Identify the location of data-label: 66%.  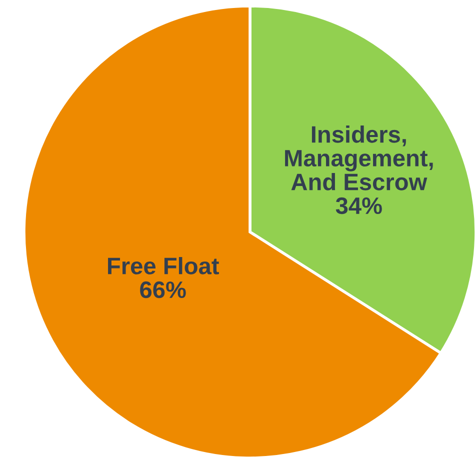
(163, 289).